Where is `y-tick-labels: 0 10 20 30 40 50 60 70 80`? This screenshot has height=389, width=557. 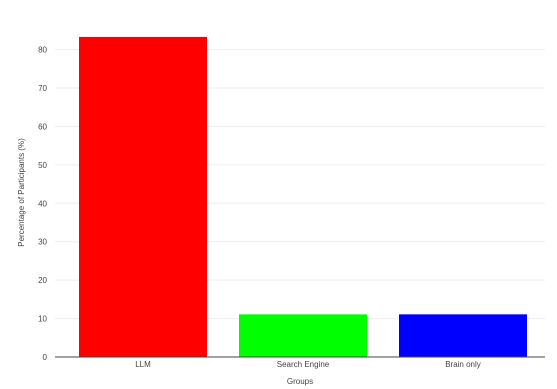 y-tick-labels: 0 10 20 30 40 50 60 70 80 is located at coordinates (42, 204).